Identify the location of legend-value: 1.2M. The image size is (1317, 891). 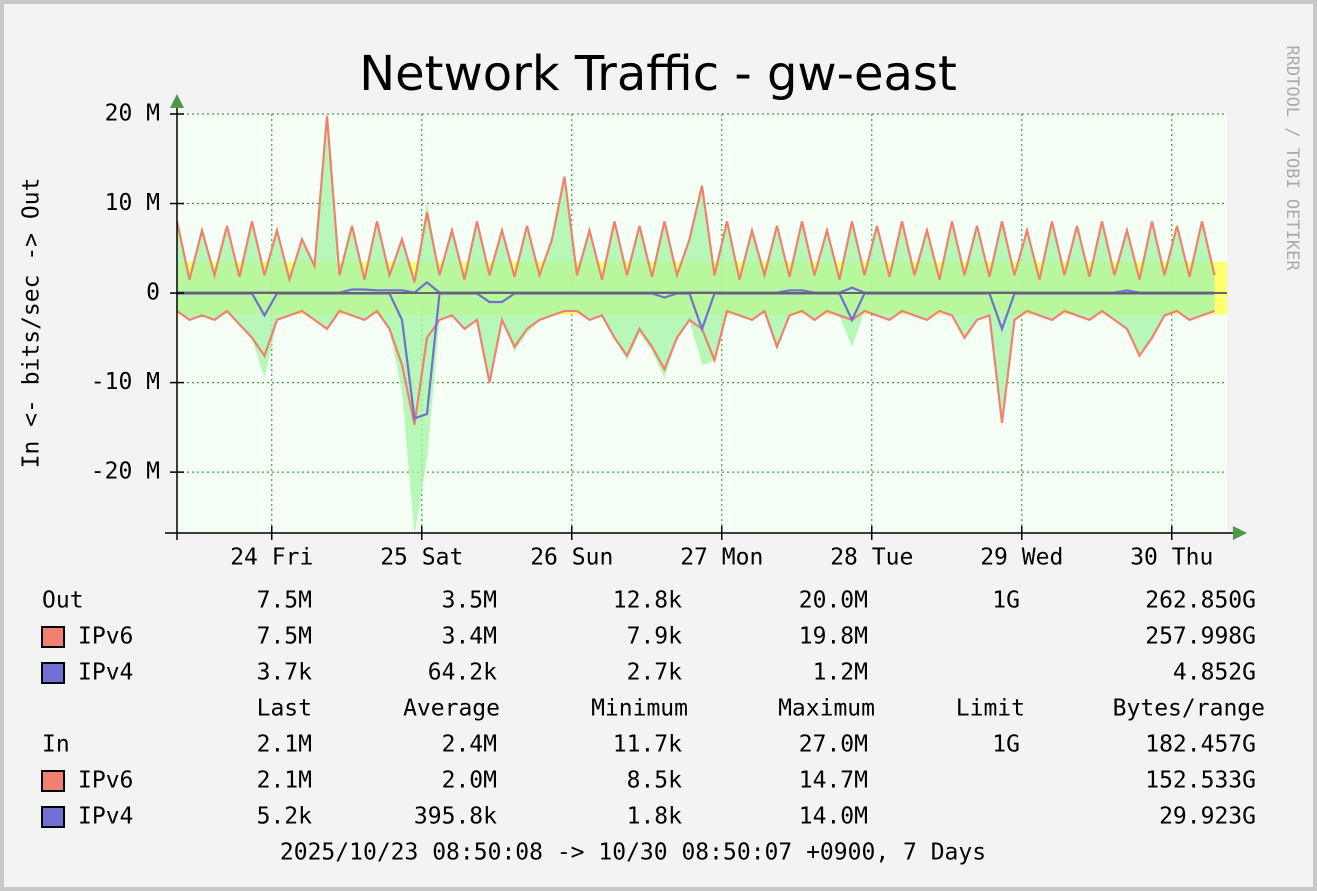
(840, 673).